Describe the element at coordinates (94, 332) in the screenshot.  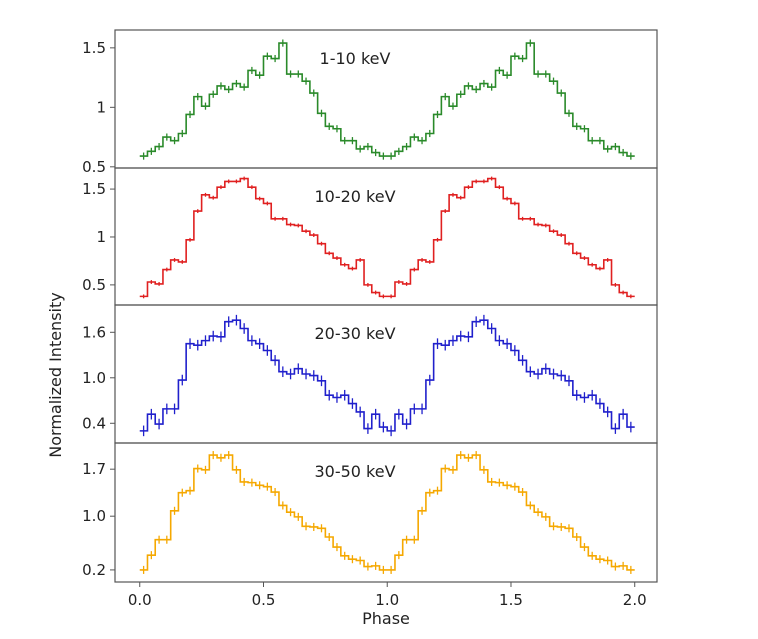
I see `y-tick-label: 1.6` at that location.